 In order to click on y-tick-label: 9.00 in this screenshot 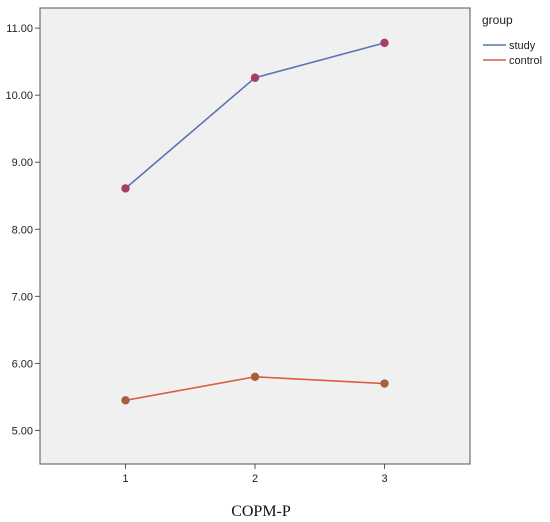, I will do `click(22, 163)`.